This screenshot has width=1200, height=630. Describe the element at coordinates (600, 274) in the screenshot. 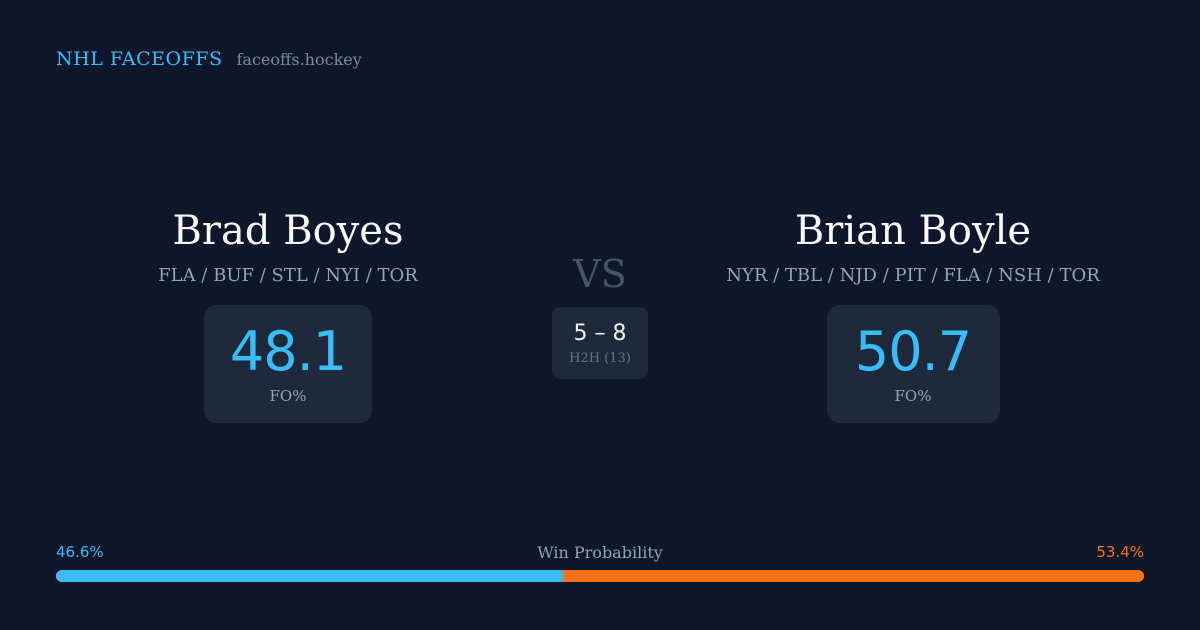

I see `versus-label: VS` at that location.